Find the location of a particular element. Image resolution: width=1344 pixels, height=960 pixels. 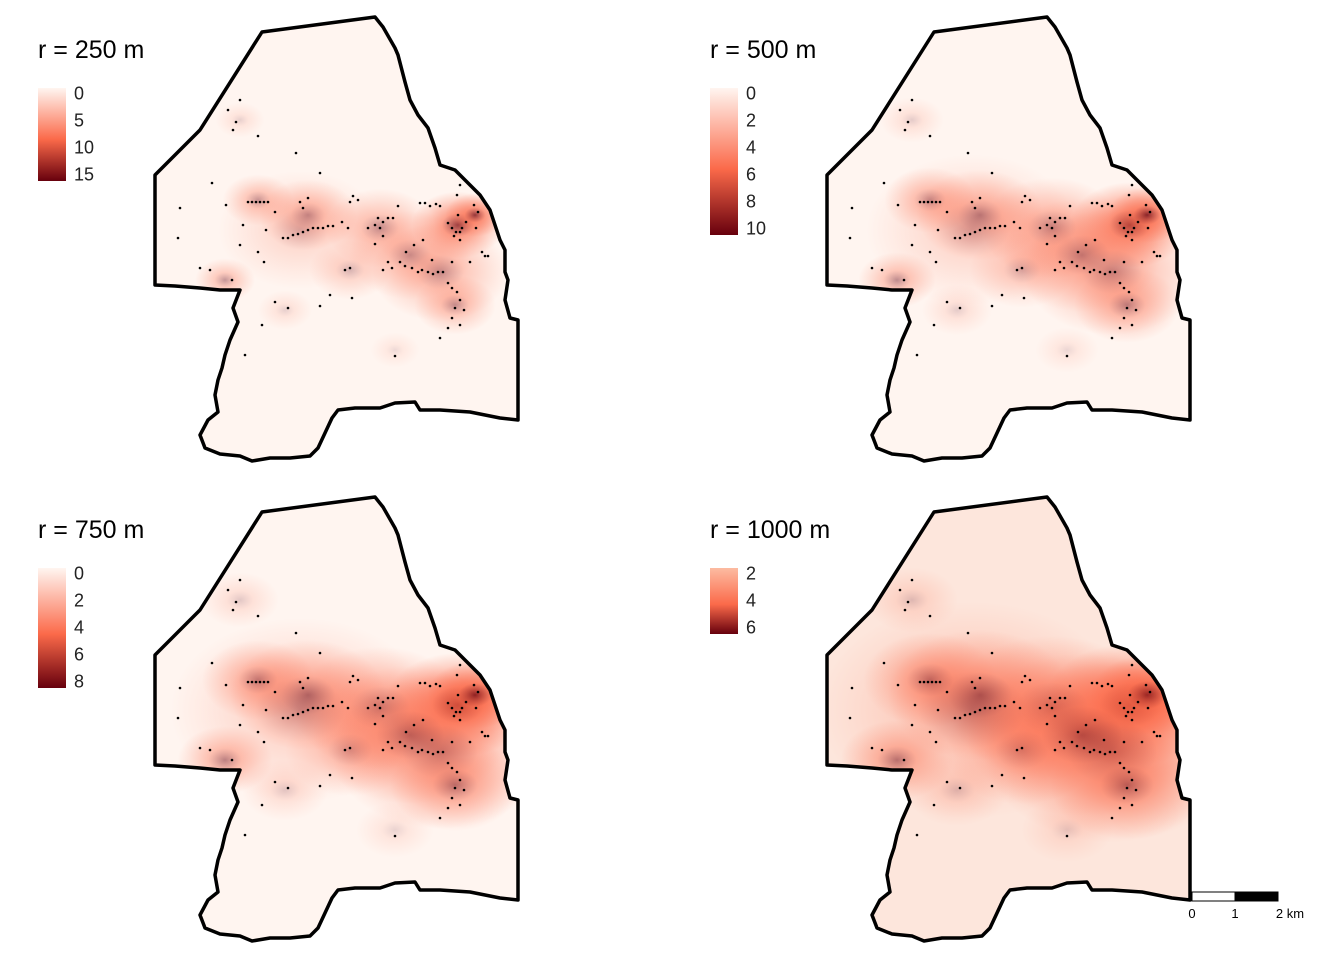

legend-tick-label: 2 is located at coordinates (751, 120).